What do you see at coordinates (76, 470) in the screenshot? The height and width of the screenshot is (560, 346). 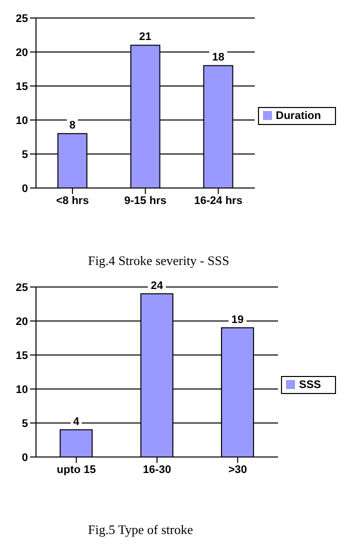 I see `x-tick-label: upto 15` at bounding box center [76, 470].